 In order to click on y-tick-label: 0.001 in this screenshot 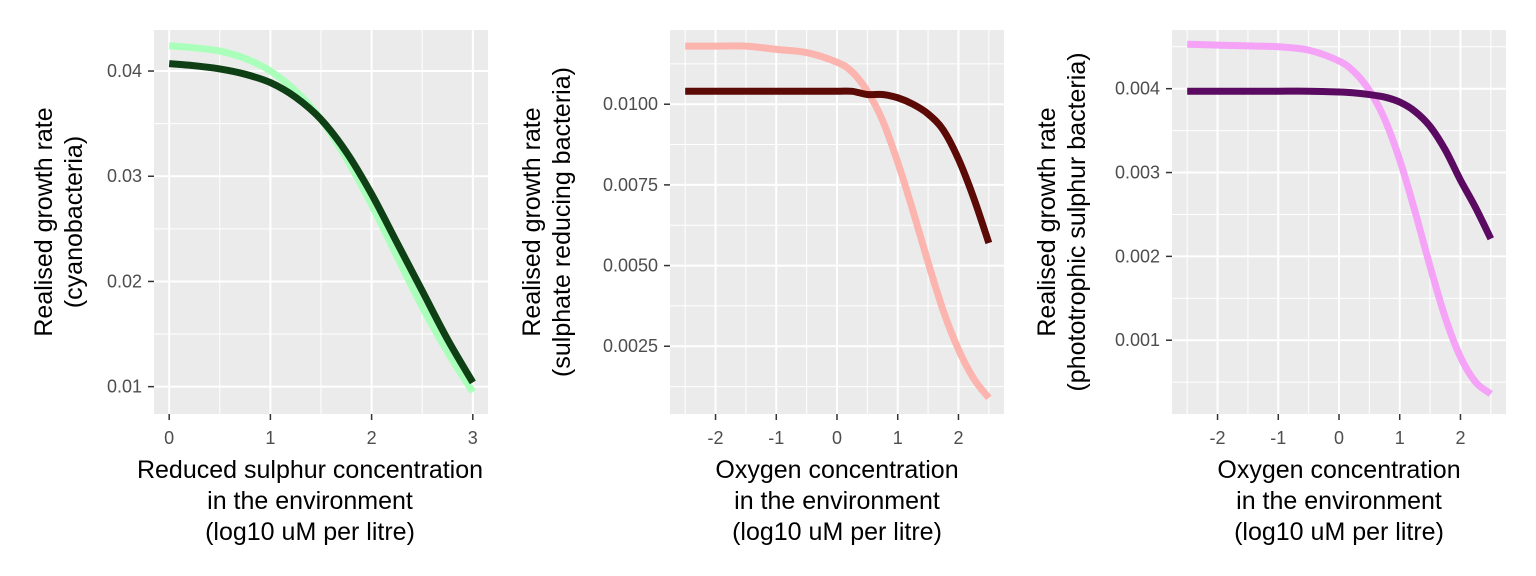, I will do `click(1137, 340)`.